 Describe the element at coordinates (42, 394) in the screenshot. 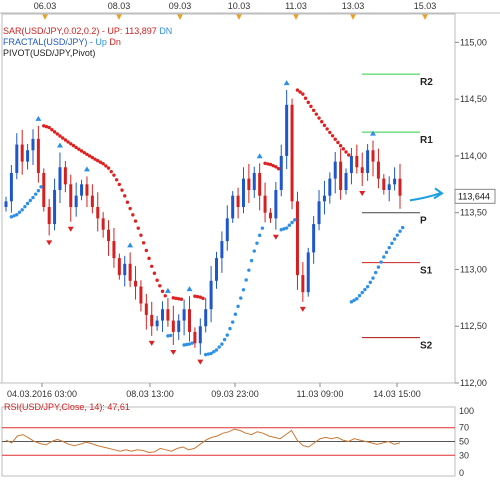

I see `time-tick-label: 04.03.2016 03:00` at that location.